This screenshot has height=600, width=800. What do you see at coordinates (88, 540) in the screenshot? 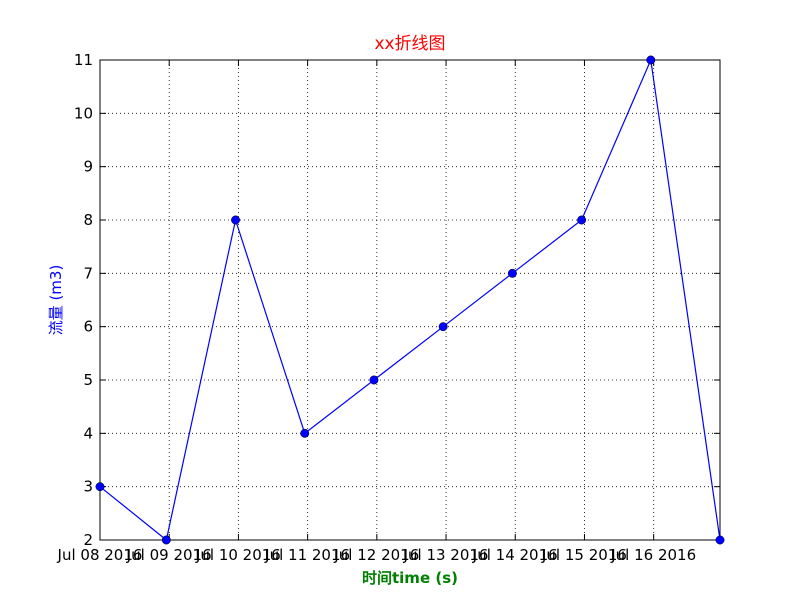
I see `y-tick-label: 2` at bounding box center [88, 540].